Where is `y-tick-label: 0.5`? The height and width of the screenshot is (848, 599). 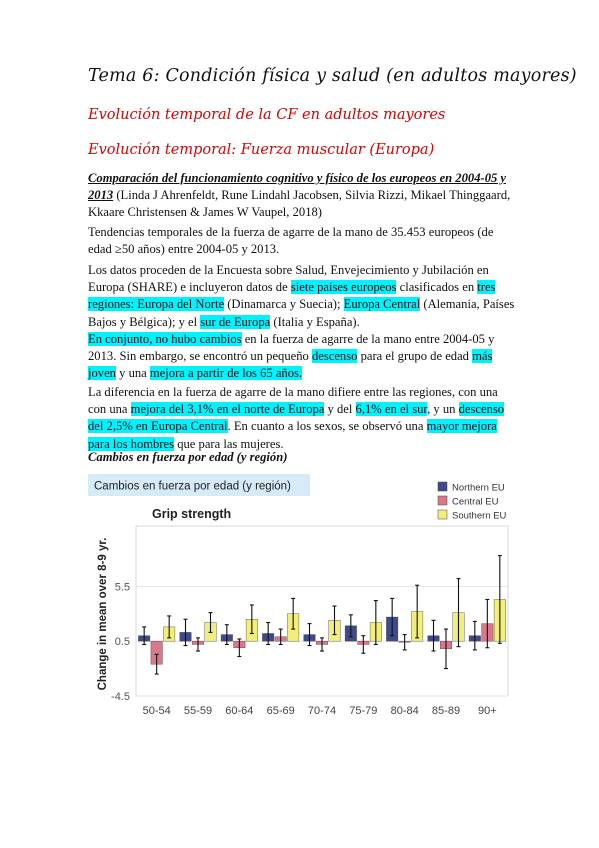 y-tick-label: 0.5 is located at coordinates (122, 642).